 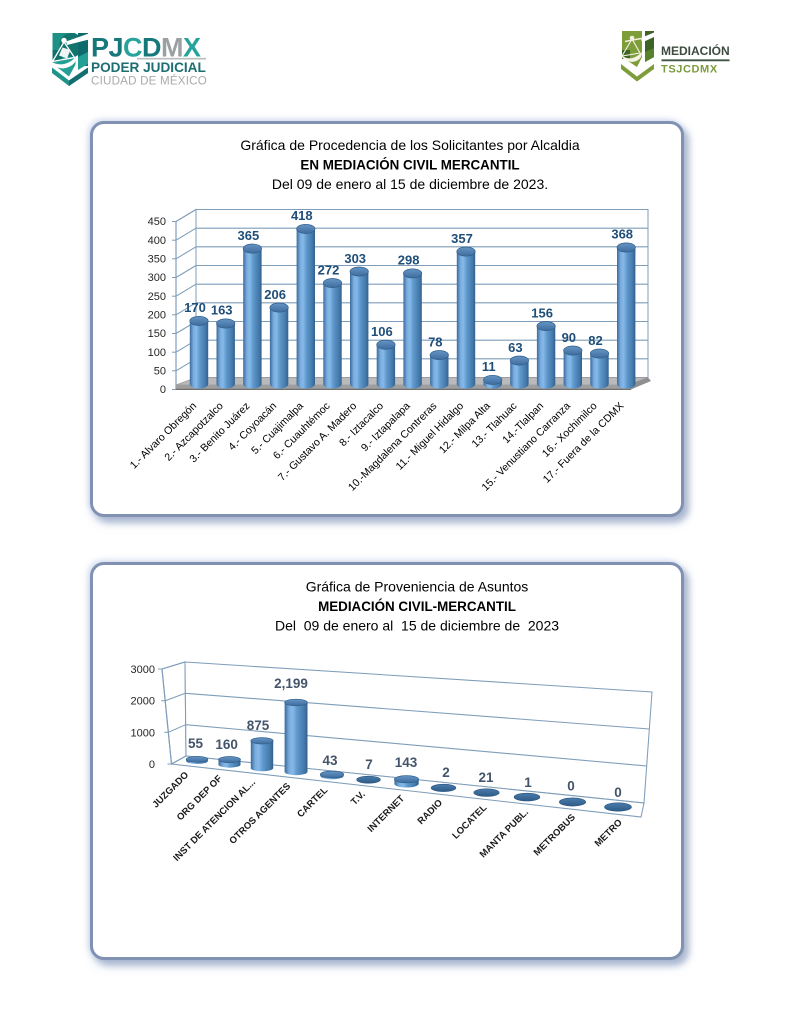 What do you see at coordinates (528, 782) in the screenshot?
I see `svg-text: 1` at bounding box center [528, 782].